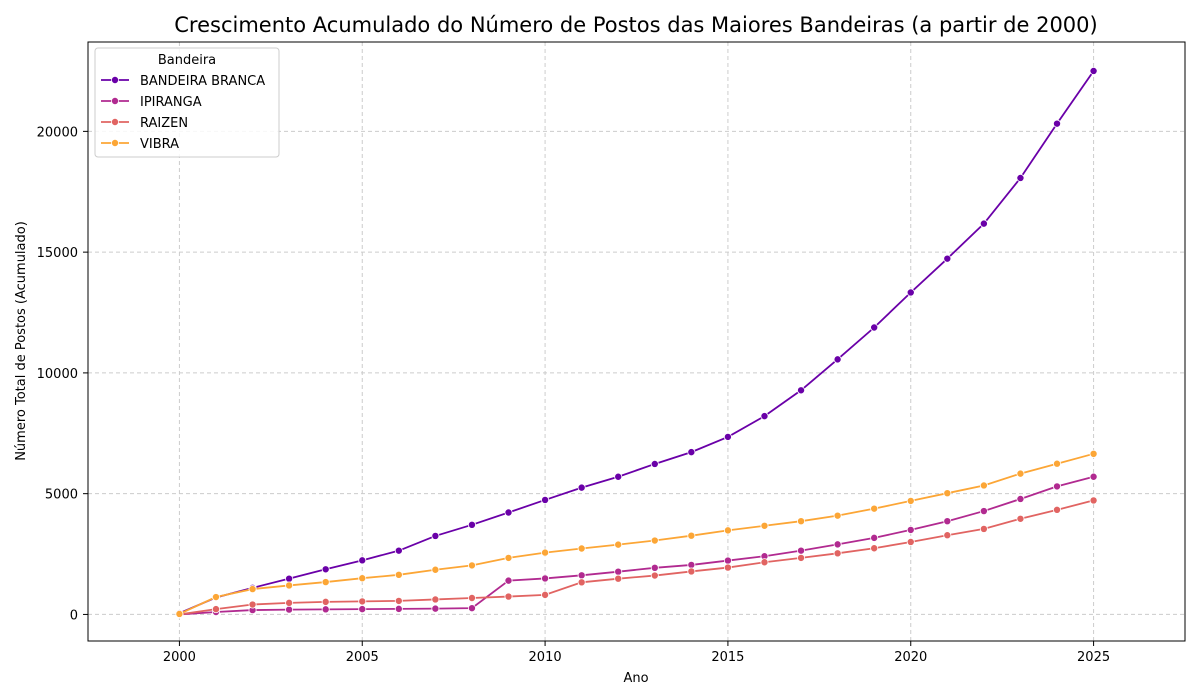 This screenshot has height=700, width=1200. What do you see at coordinates (159, 144) in the screenshot?
I see `legend-label: VIBRA` at bounding box center [159, 144].